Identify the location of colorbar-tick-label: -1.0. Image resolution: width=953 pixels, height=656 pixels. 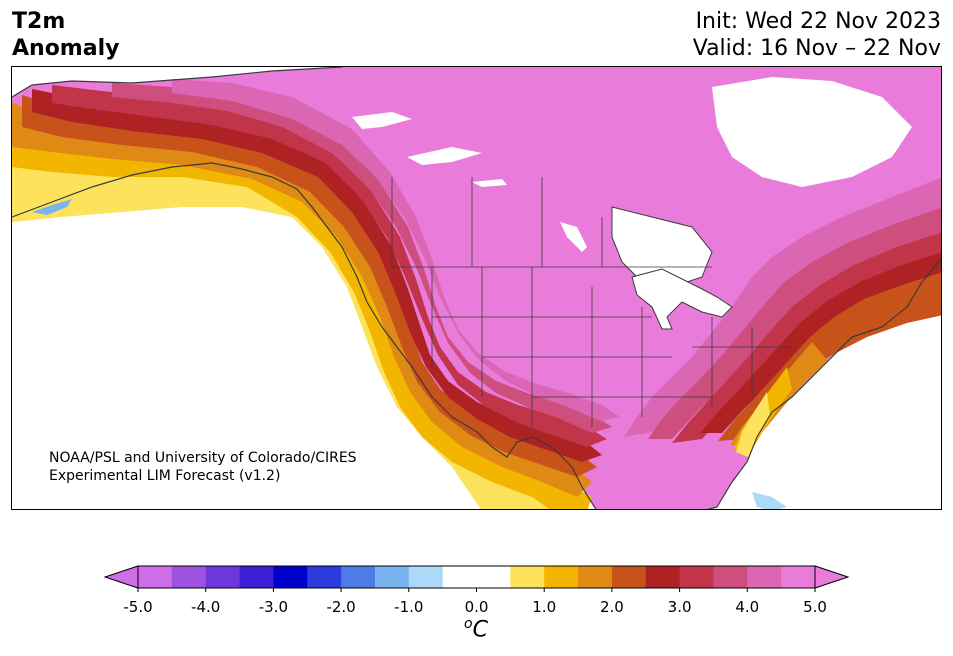
(409, 607).